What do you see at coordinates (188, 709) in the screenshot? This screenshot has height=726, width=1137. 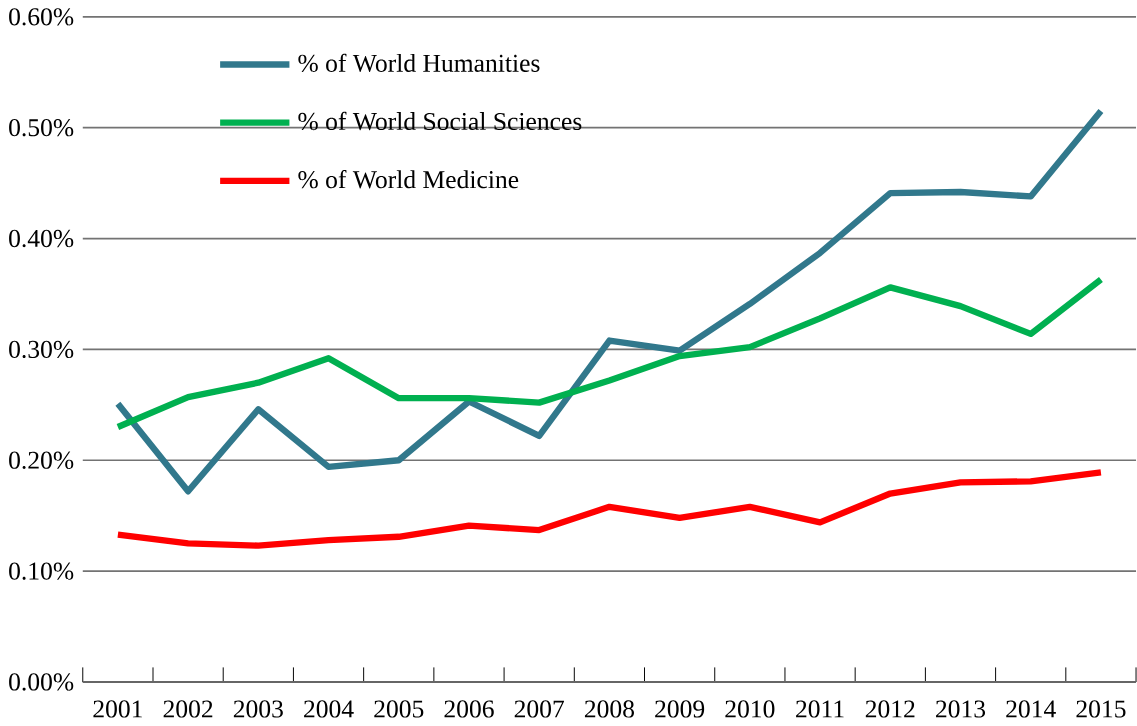 I see `x-tick-label: 2002` at bounding box center [188, 709].